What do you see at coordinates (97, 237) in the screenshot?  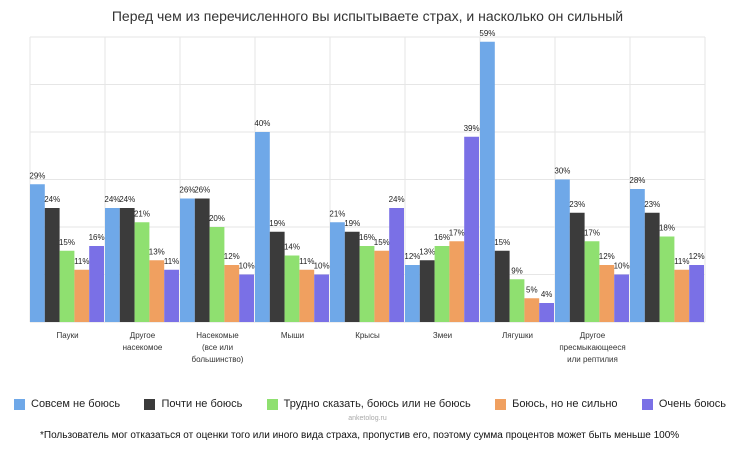 I see `data-label: 16%` at bounding box center [97, 237].